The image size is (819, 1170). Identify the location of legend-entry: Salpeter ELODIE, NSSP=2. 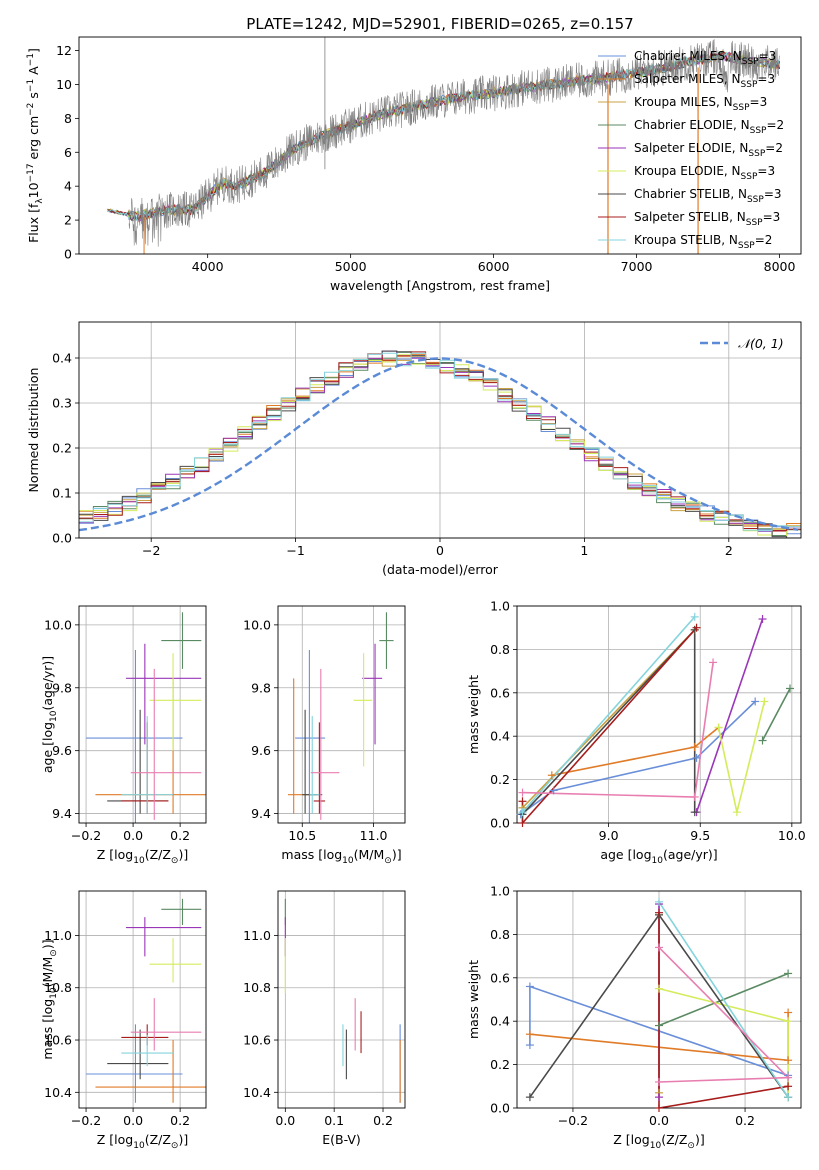
(708, 150).